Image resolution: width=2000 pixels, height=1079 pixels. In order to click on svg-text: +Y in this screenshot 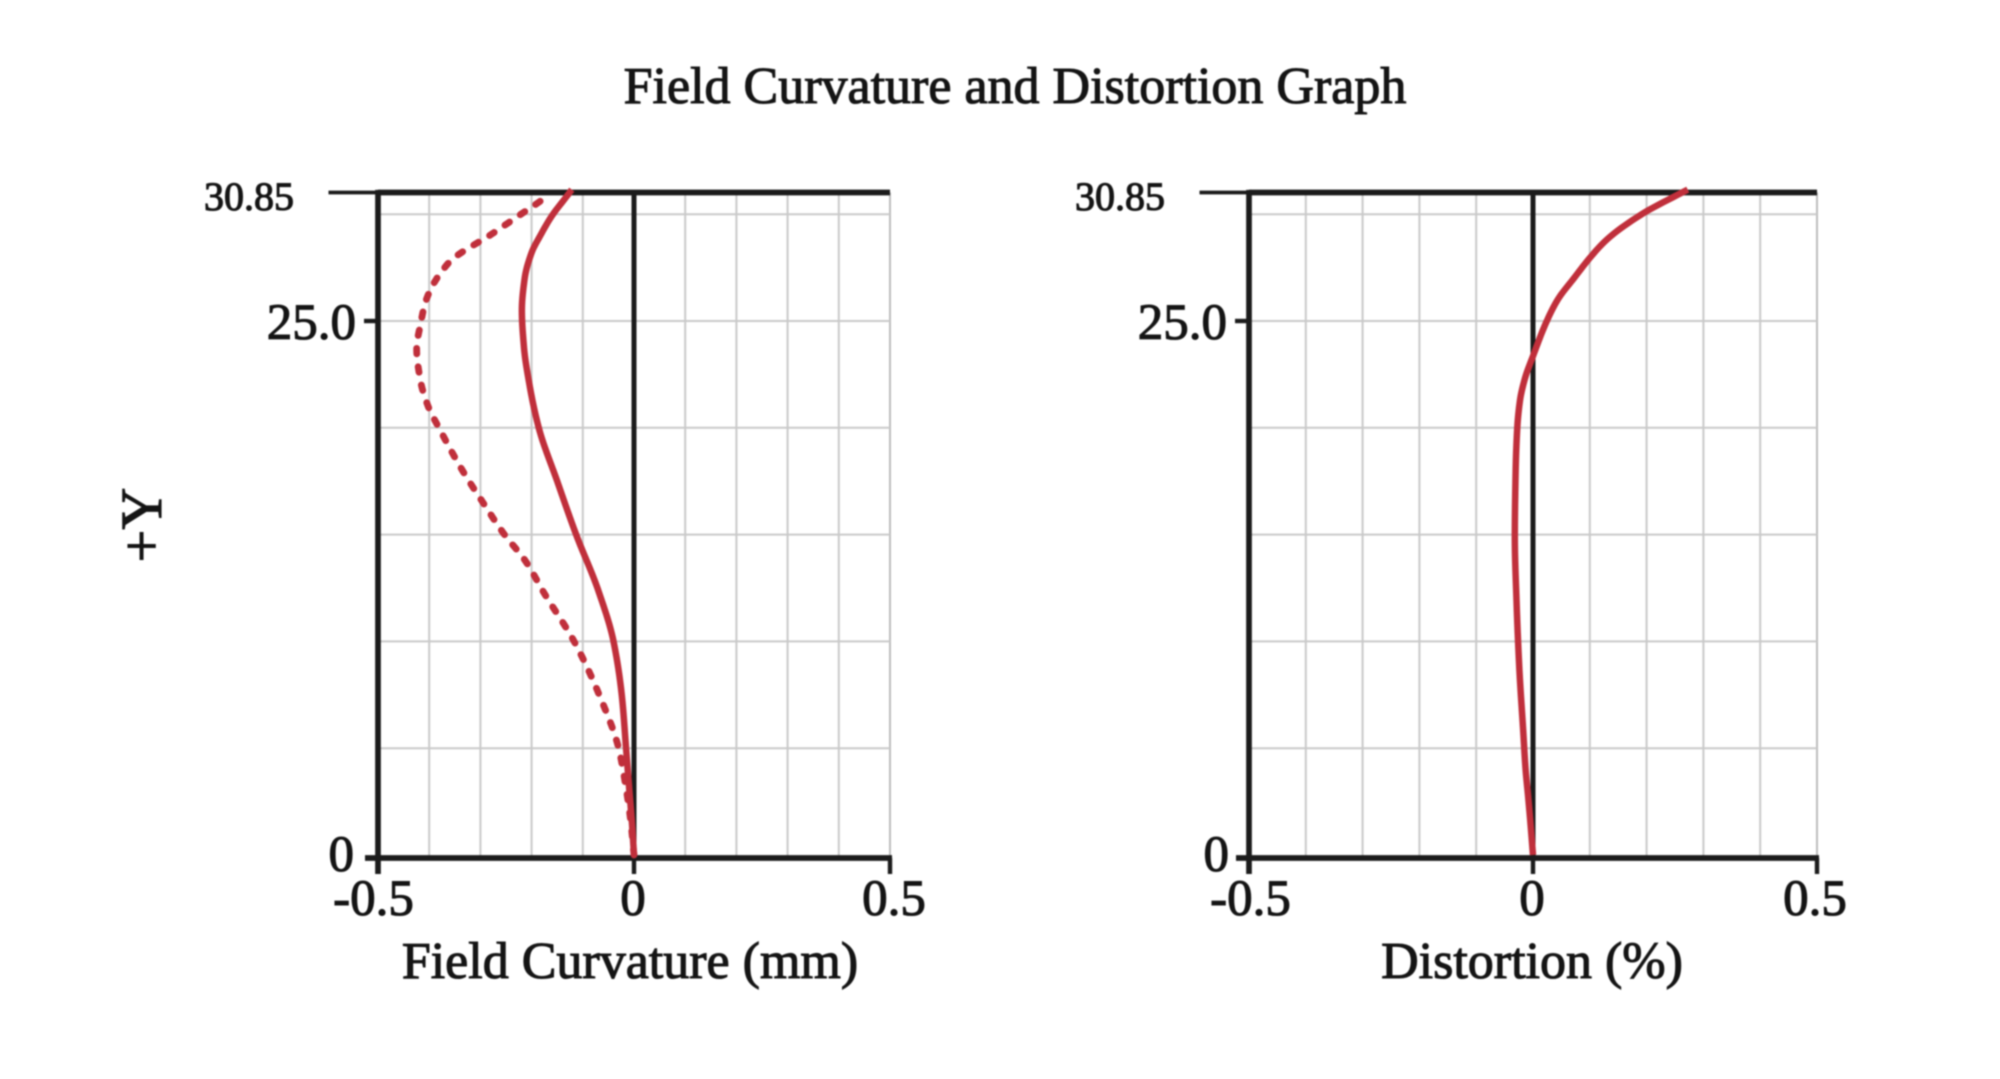, I will do `click(141, 525)`.